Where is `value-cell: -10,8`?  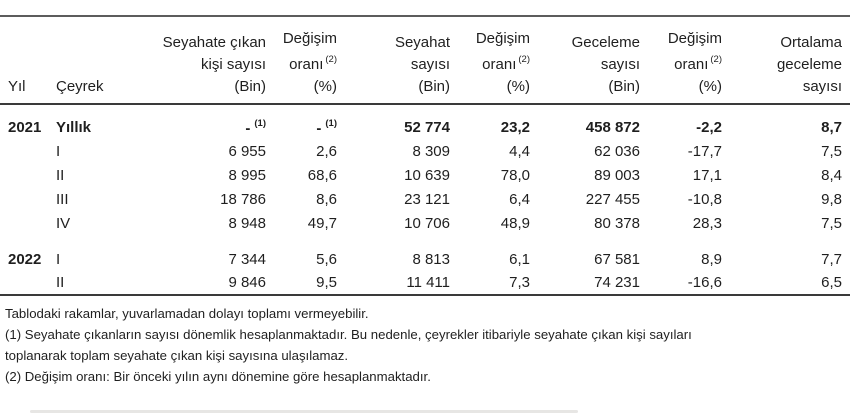
value-cell: -10,8 is located at coordinates (704, 199).